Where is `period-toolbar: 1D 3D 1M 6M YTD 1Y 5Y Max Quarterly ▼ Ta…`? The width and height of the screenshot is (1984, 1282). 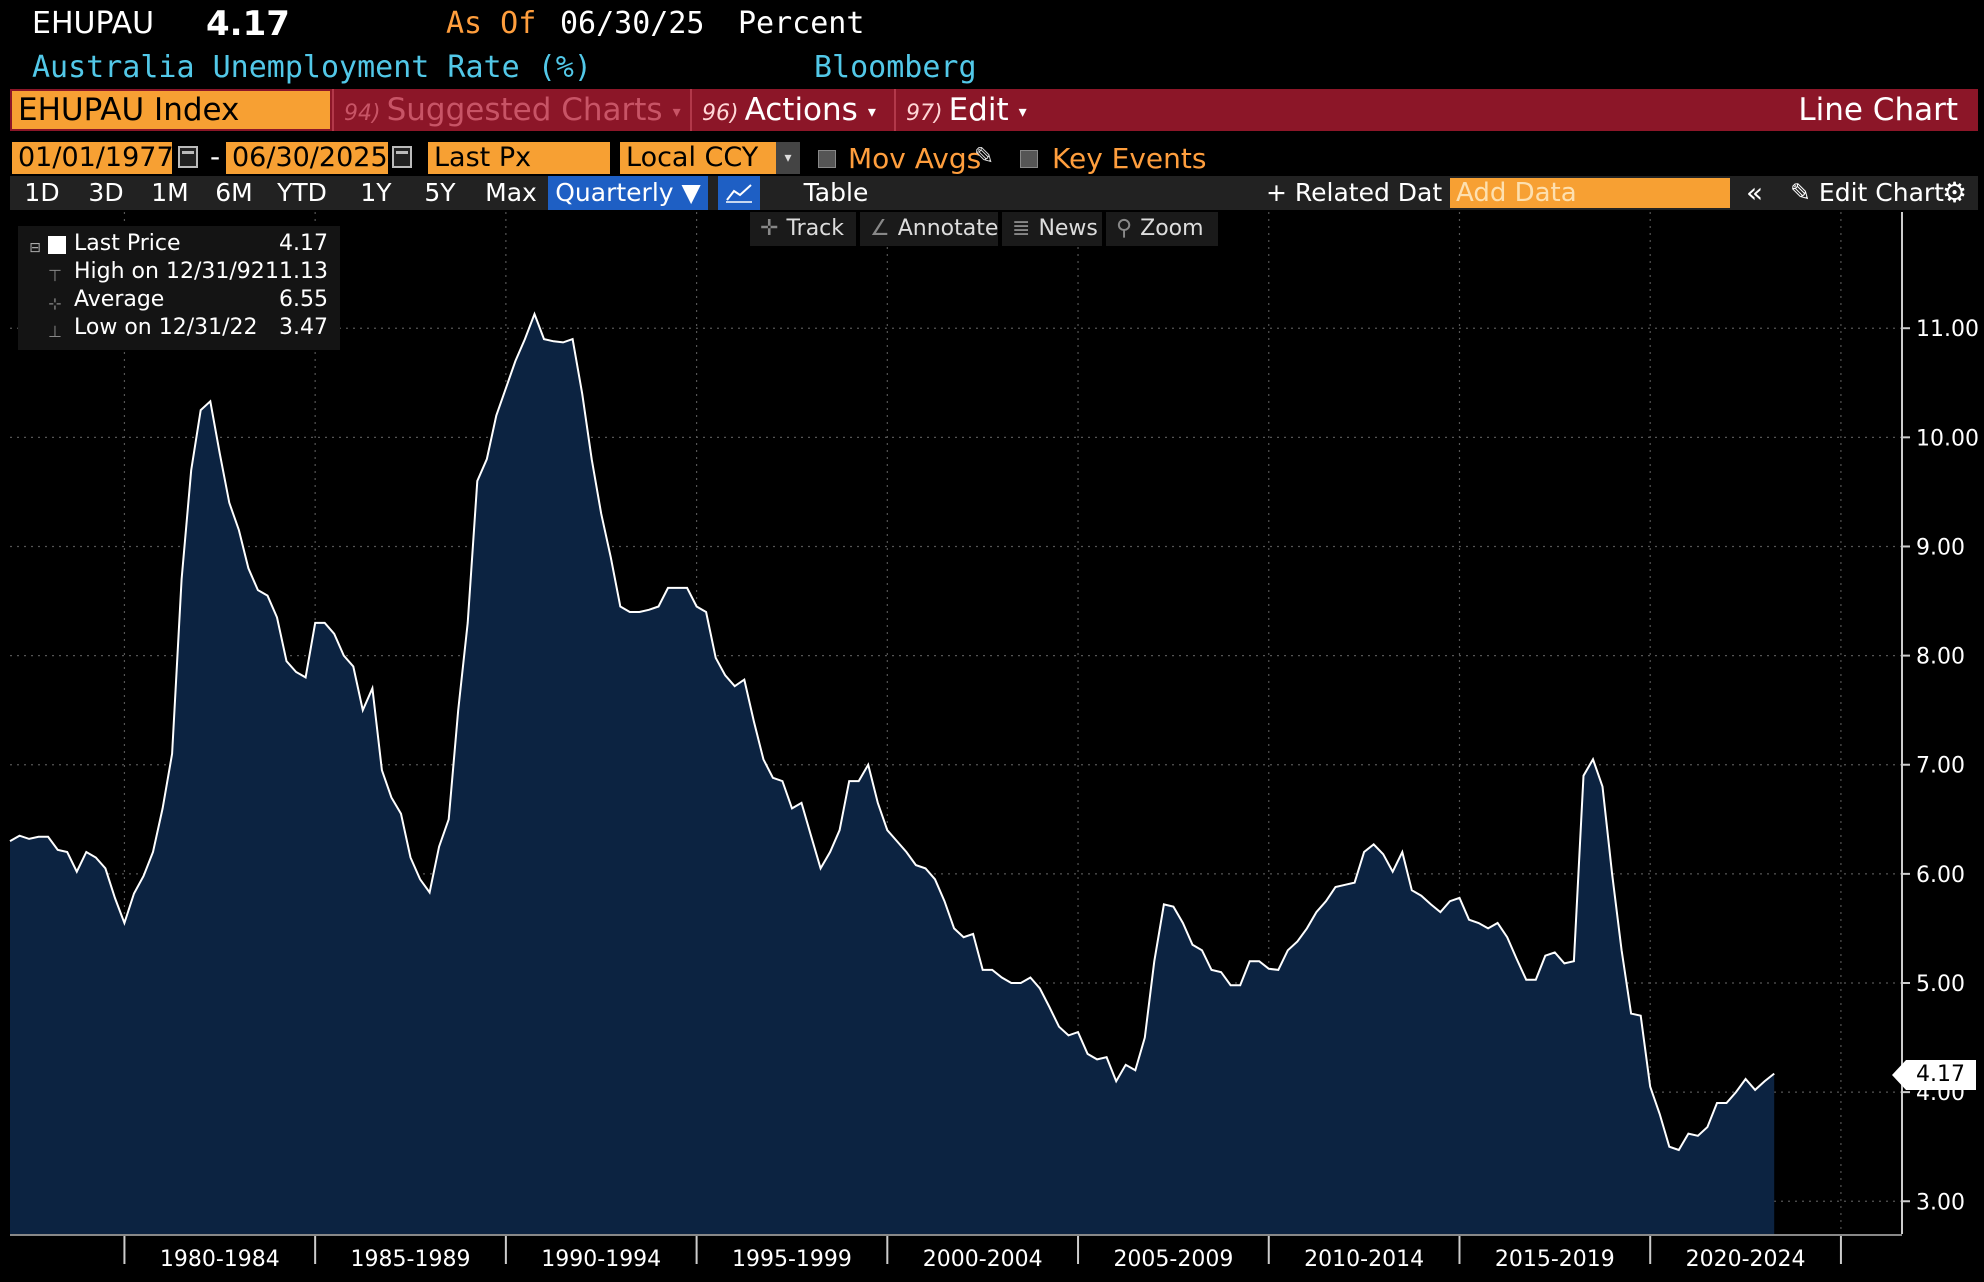 period-toolbar: 1D 3D 1M 6M YTD 1Y 5Y Max Quarterly ▼ Ta… is located at coordinates (994, 193).